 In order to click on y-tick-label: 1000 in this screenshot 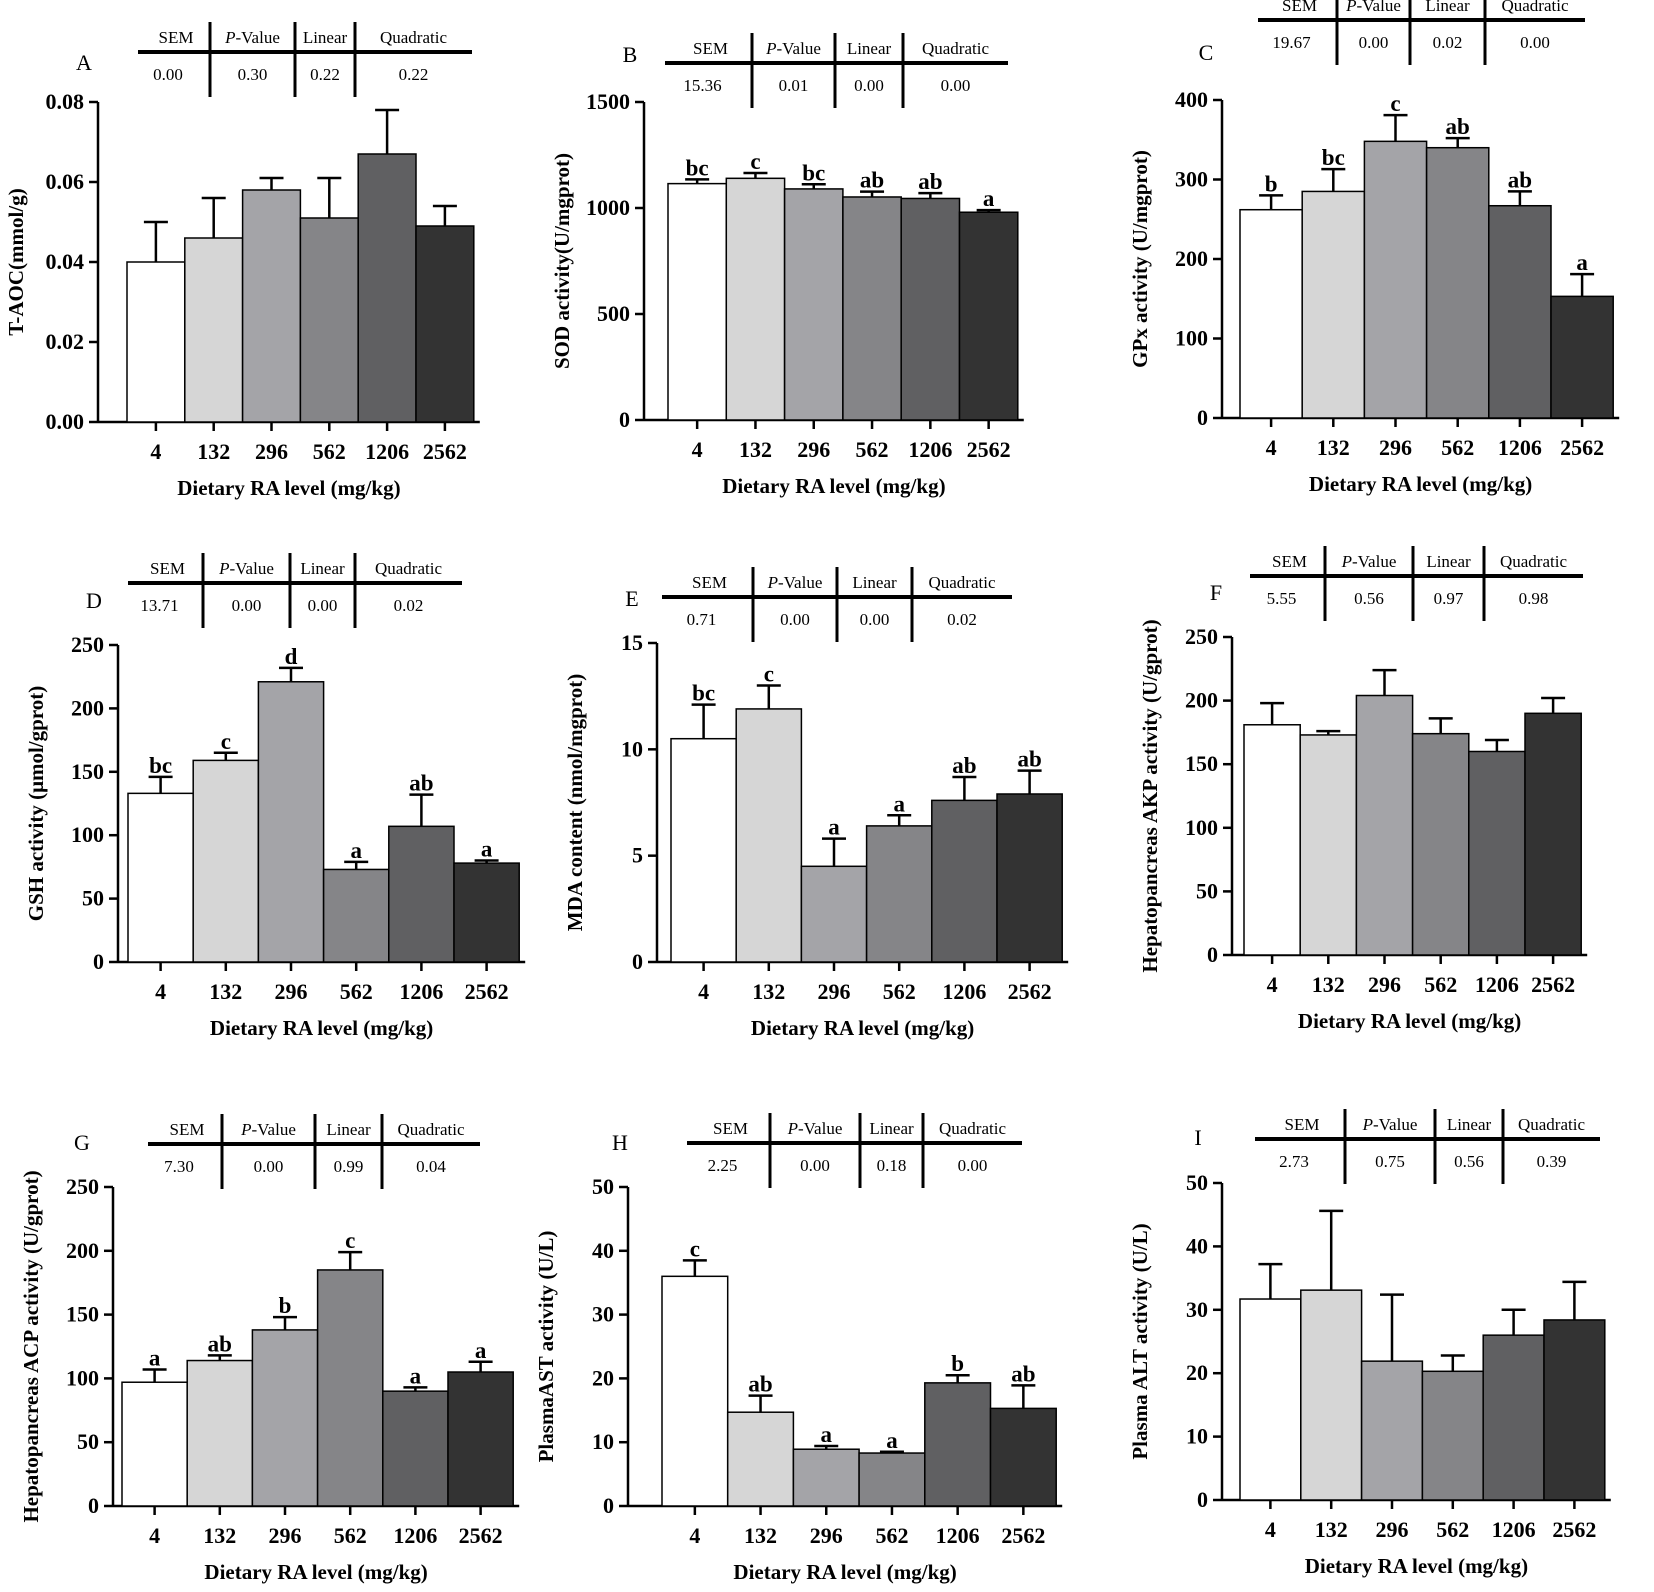, I will do `click(608, 207)`.